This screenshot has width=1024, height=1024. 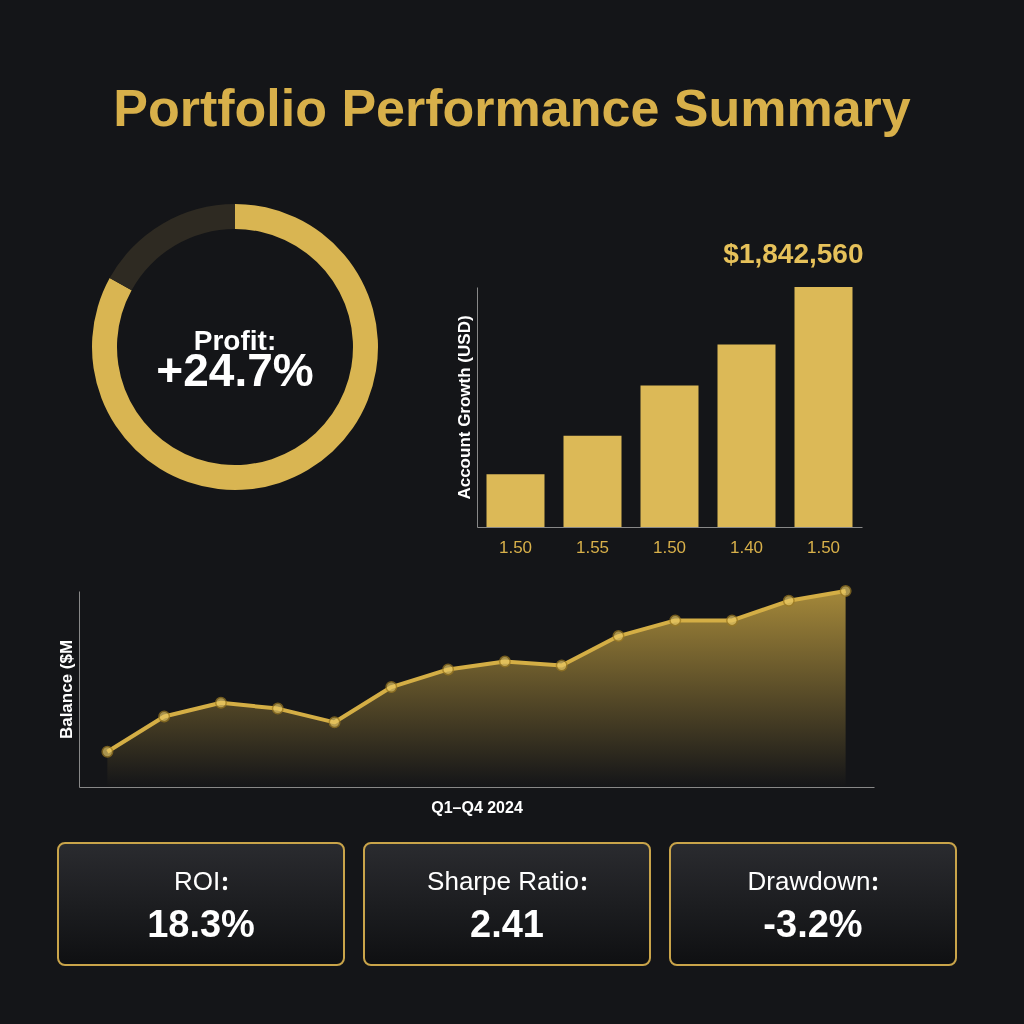 What do you see at coordinates (512, 107) in the screenshot?
I see `text: Portfolio Performance Summary` at bounding box center [512, 107].